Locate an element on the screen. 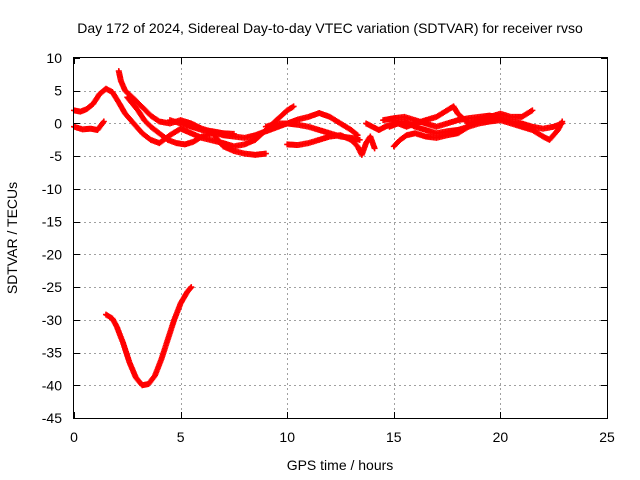 This screenshot has width=640, height=480. y-tick-label: -20 is located at coordinates (52, 254).